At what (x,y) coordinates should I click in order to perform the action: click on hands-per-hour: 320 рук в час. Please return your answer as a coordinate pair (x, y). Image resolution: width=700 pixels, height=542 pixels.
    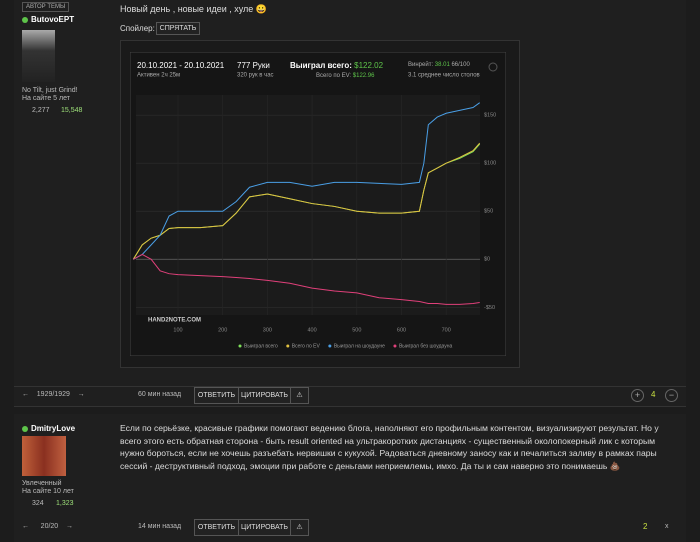
    Looking at the image, I should click on (255, 76).